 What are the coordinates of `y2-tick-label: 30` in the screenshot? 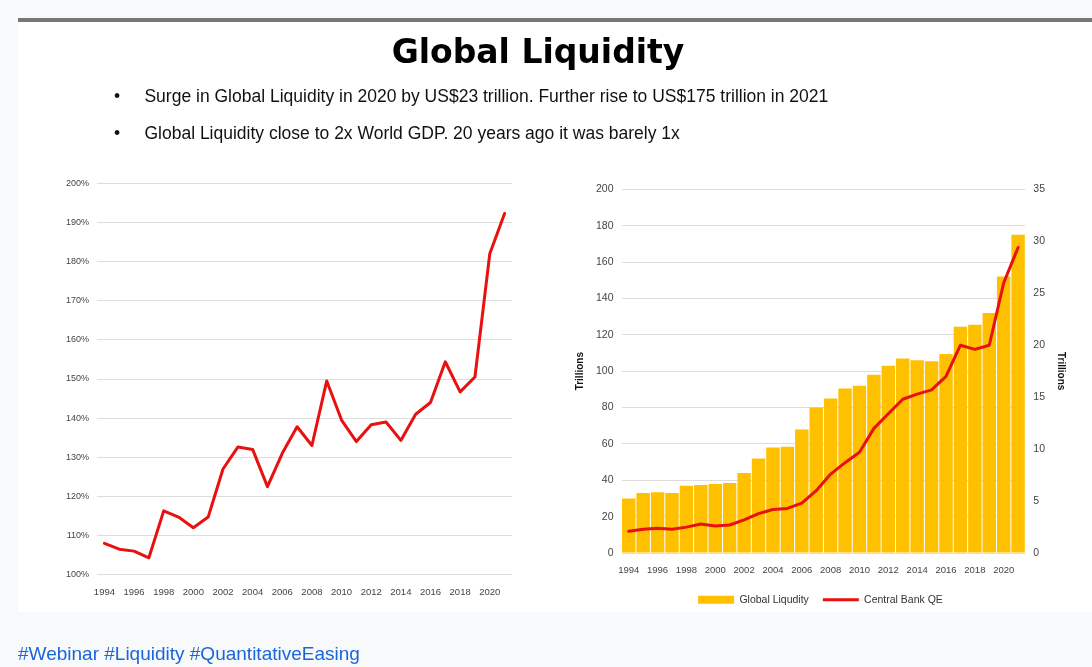 It's located at (1039, 240).